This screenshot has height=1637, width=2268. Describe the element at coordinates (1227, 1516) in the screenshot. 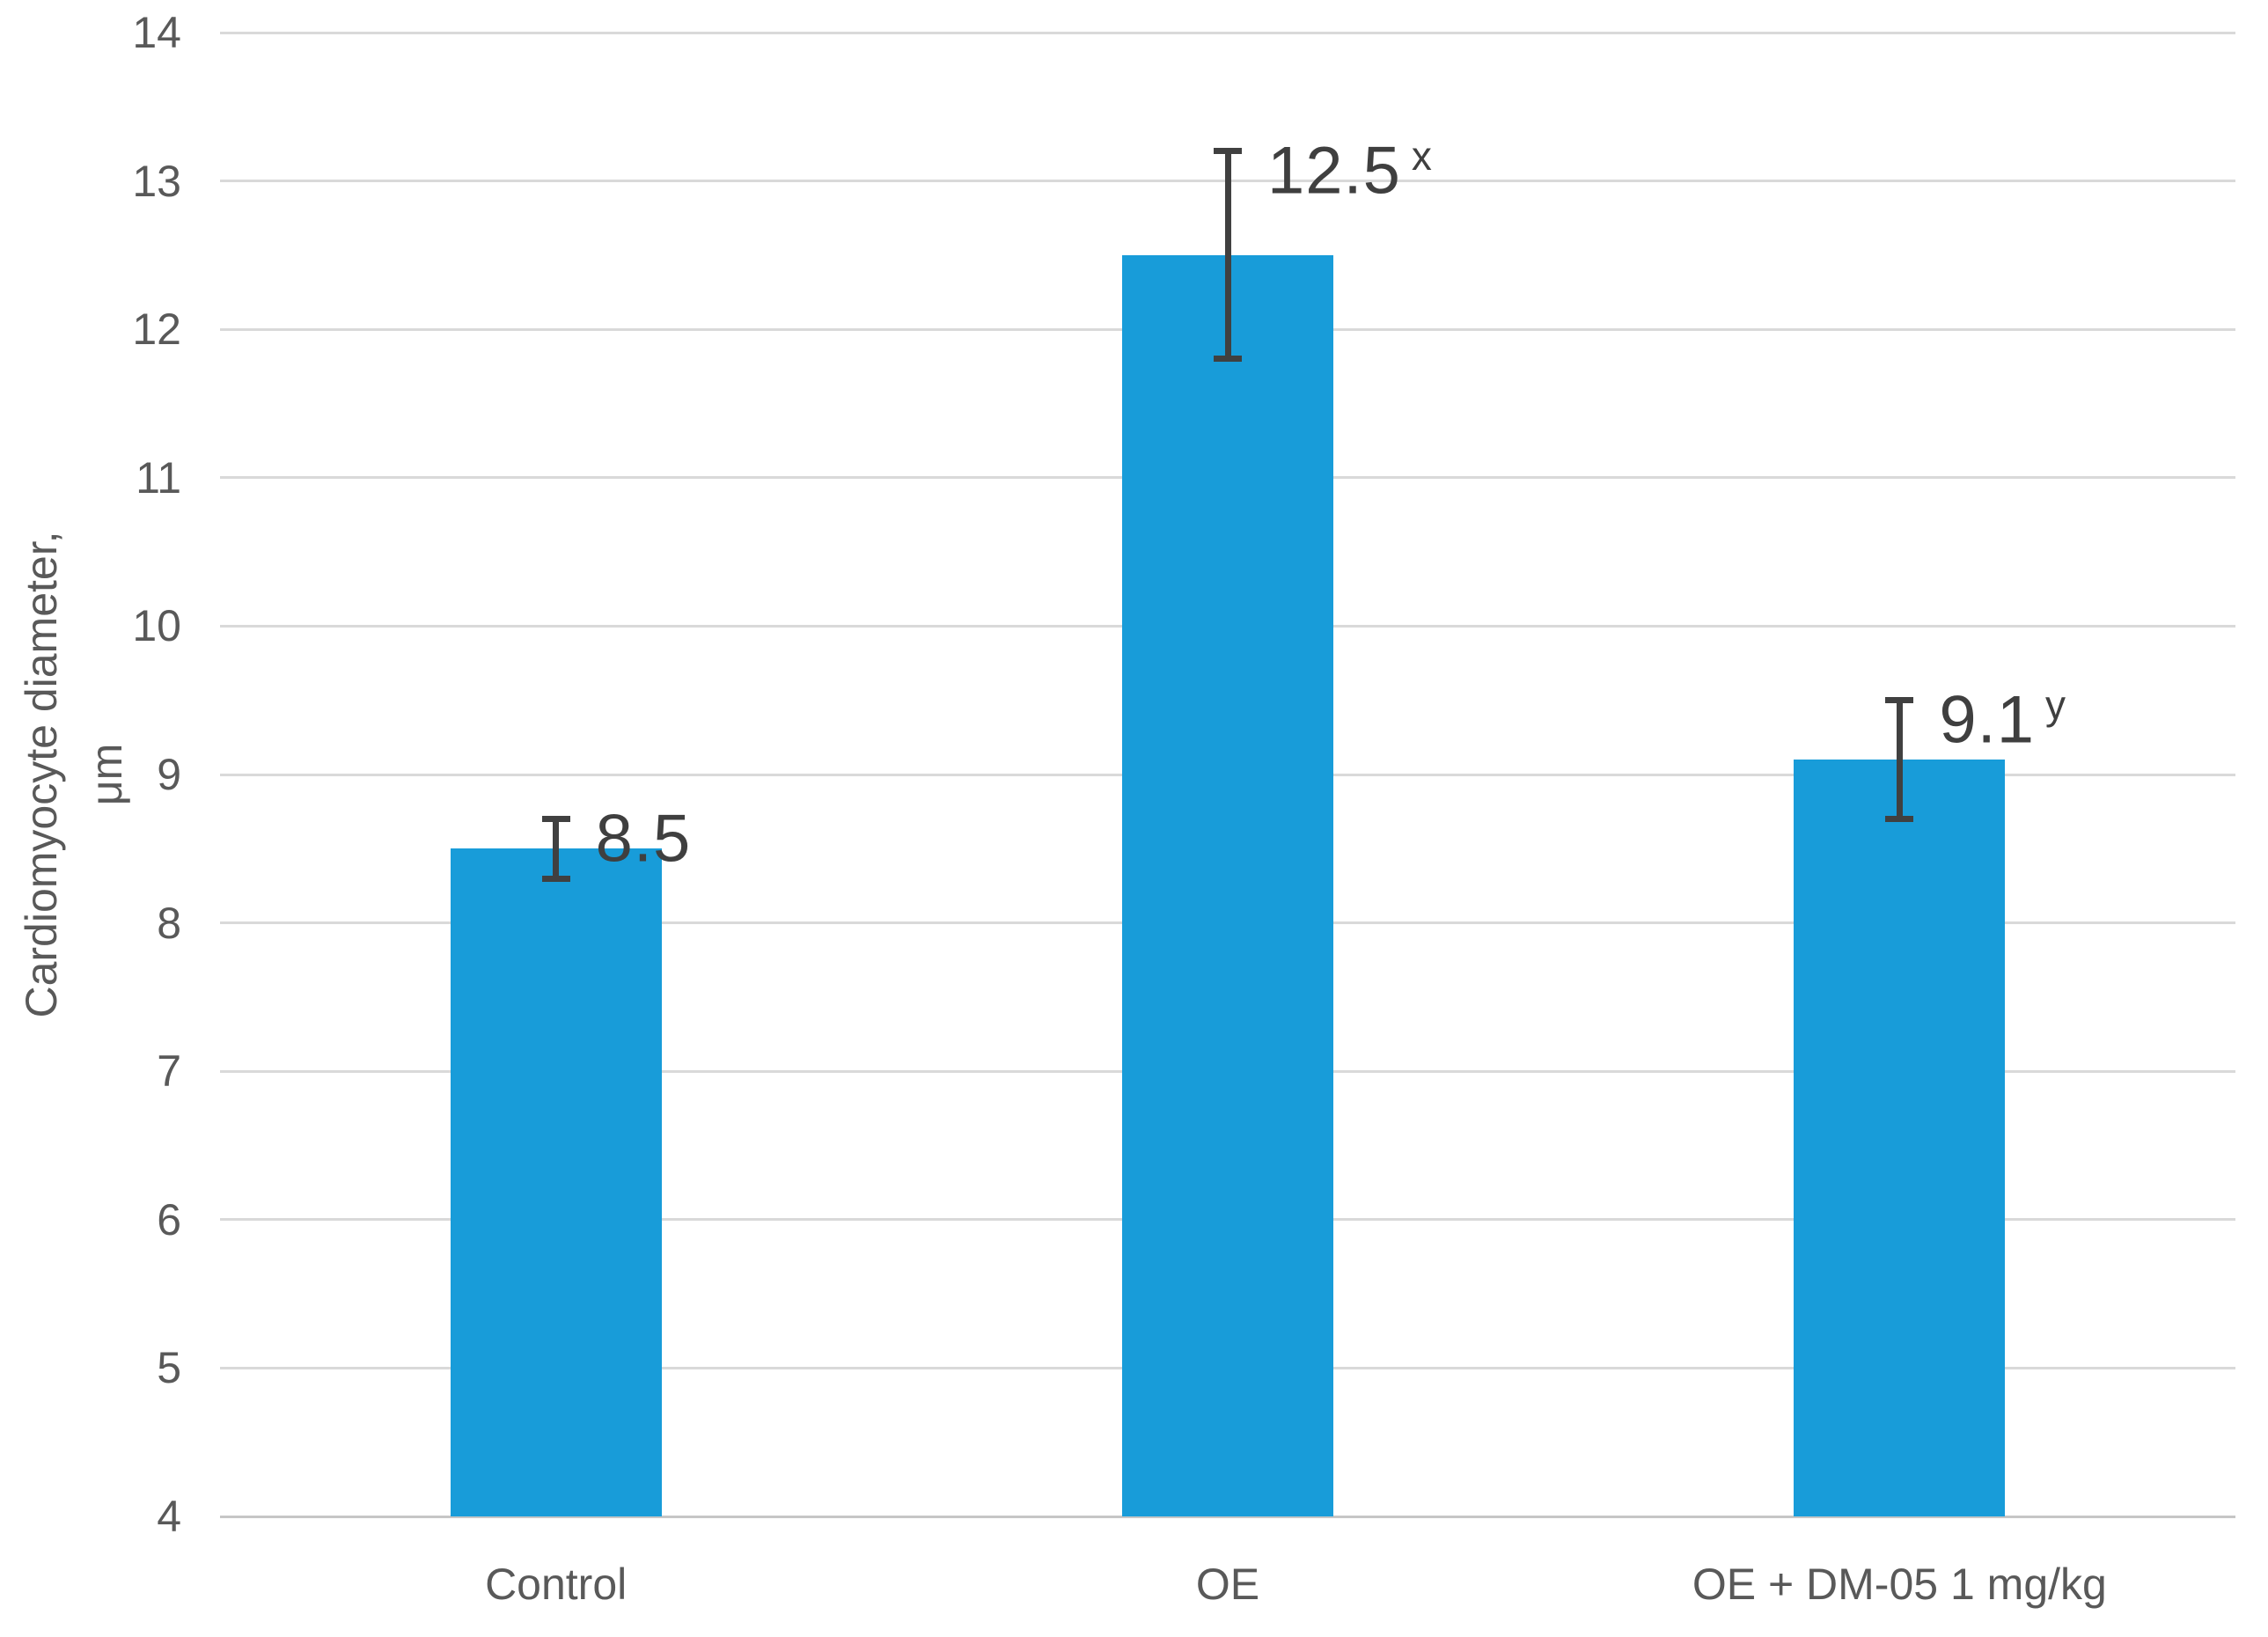

I see `x-axis-line` at that location.